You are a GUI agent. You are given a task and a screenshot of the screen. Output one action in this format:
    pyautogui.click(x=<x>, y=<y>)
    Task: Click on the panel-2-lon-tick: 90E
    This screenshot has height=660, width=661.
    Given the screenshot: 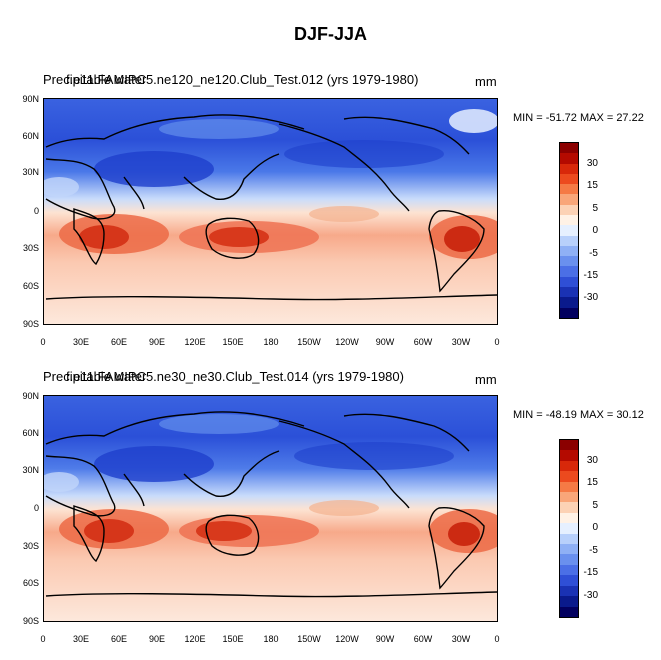 What is the action you would take?
    pyautogui.click(x=156, y=639)
    